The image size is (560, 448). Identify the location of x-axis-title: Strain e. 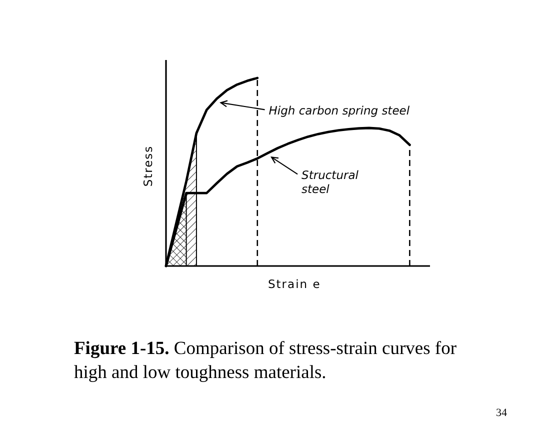
(294, 284).